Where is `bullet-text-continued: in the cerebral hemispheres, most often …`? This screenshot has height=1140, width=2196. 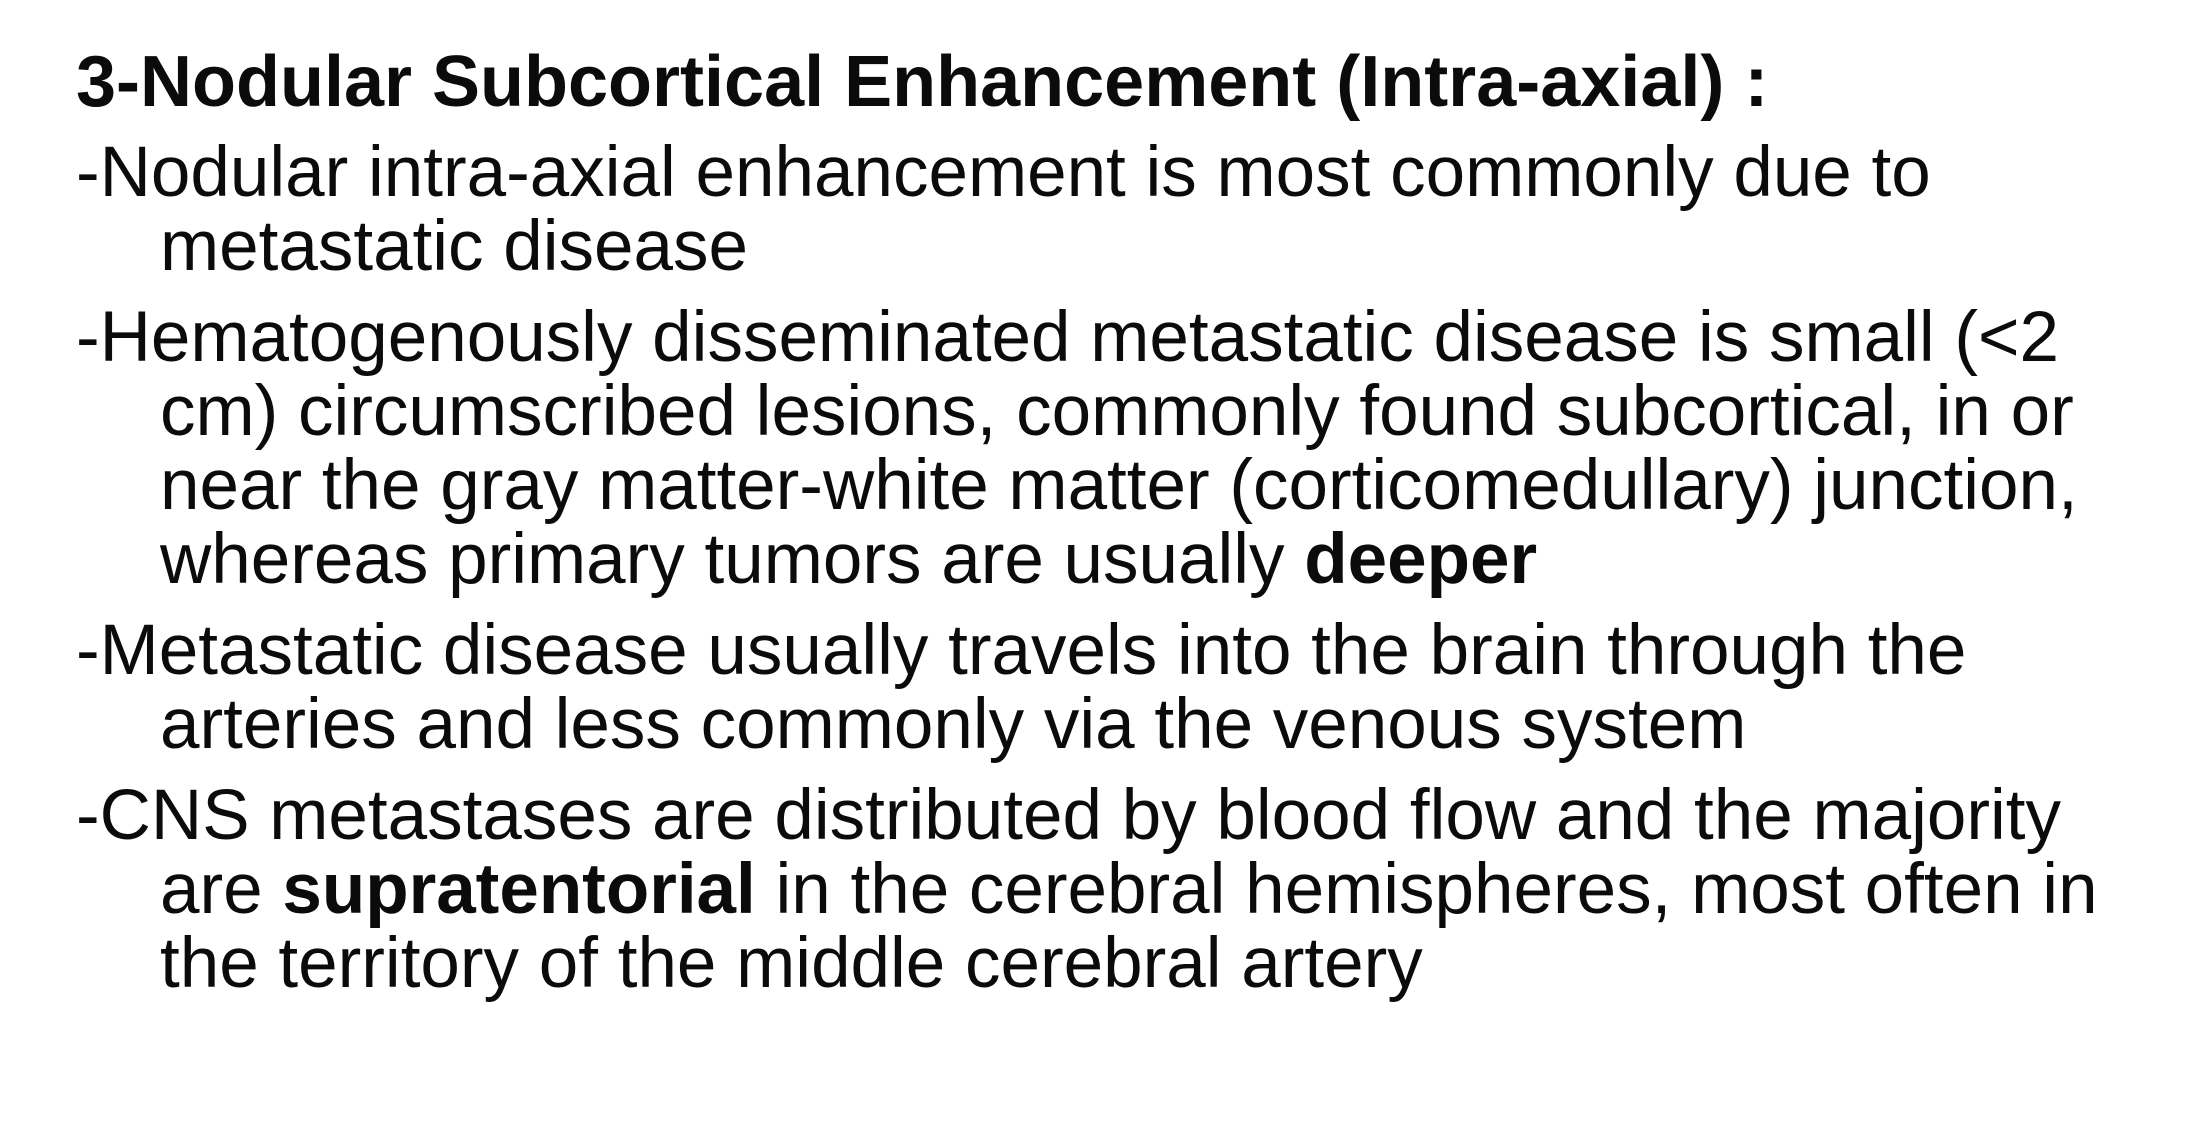
bullet-text-continued: in the cerebral hemispheres, most often … is located at coordinates (1129, 926).